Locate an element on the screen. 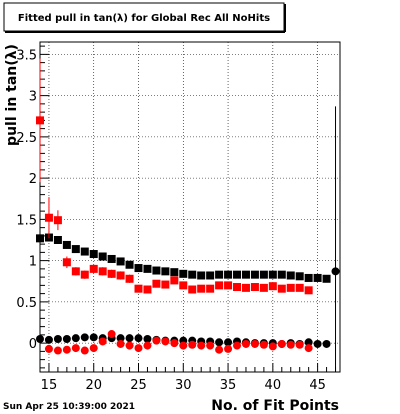  y-tick-label: 3.5 is located at coordinates (26, 55).